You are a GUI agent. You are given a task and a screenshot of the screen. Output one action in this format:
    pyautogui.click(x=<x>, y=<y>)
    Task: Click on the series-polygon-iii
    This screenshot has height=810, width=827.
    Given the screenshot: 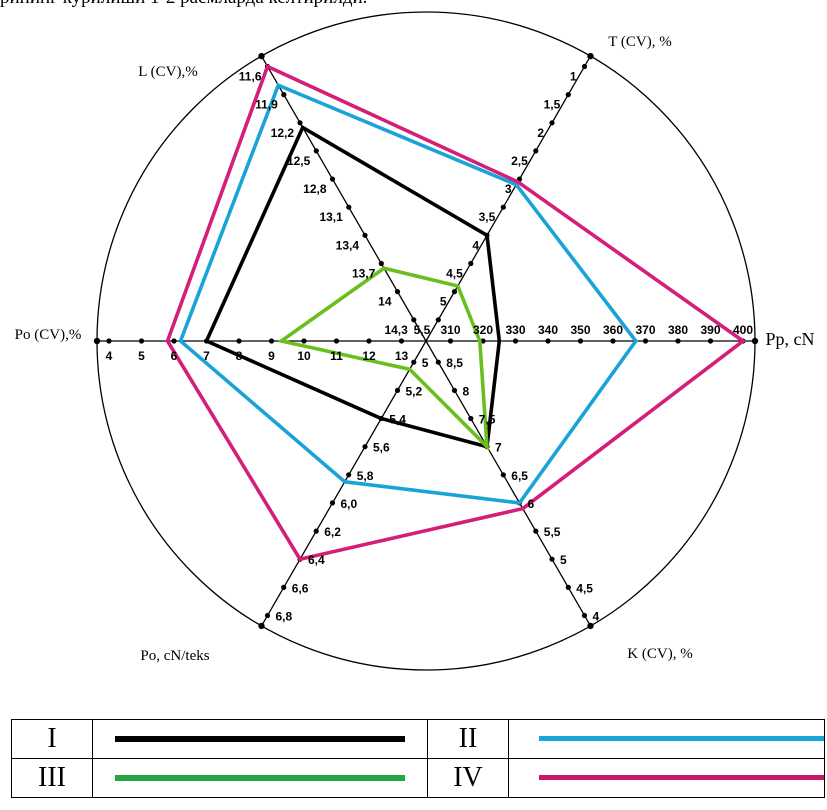 What is the action you would take?
    pyautogui.click(x=383, y=359)
    